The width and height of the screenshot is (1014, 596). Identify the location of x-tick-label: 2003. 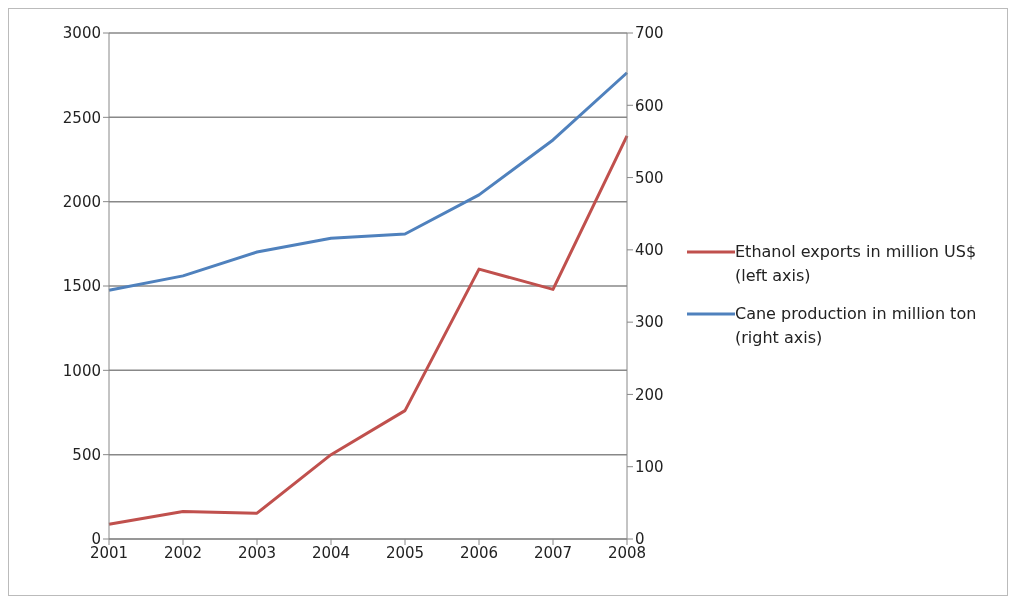
(257, 552).